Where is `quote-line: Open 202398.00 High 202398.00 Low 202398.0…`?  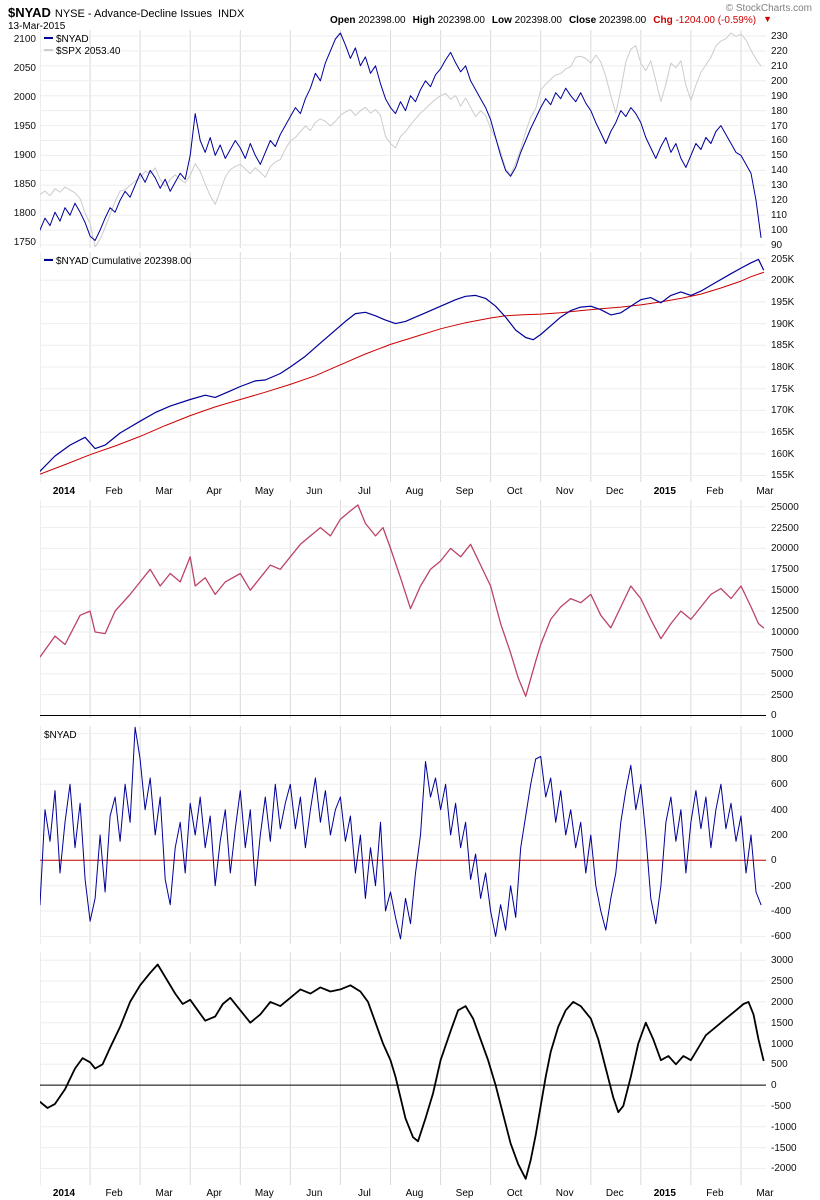 quote-line: Open 202398.00 High 202398.00 Low 202398.0… is located at coordinates (551, 20).